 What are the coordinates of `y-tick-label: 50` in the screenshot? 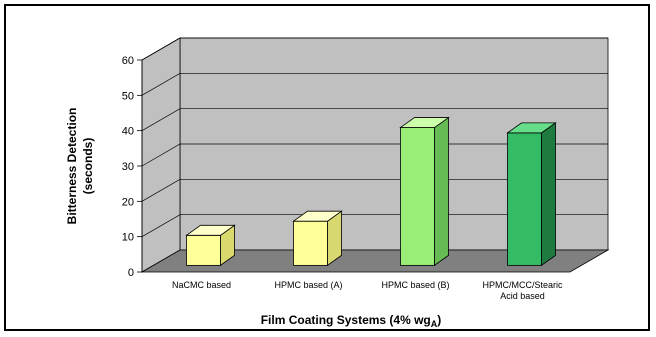 It's located at (128, 96).